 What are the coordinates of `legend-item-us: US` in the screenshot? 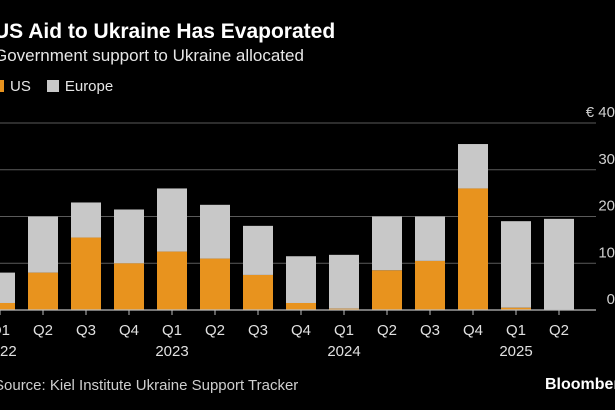 It's located at (15, 86).